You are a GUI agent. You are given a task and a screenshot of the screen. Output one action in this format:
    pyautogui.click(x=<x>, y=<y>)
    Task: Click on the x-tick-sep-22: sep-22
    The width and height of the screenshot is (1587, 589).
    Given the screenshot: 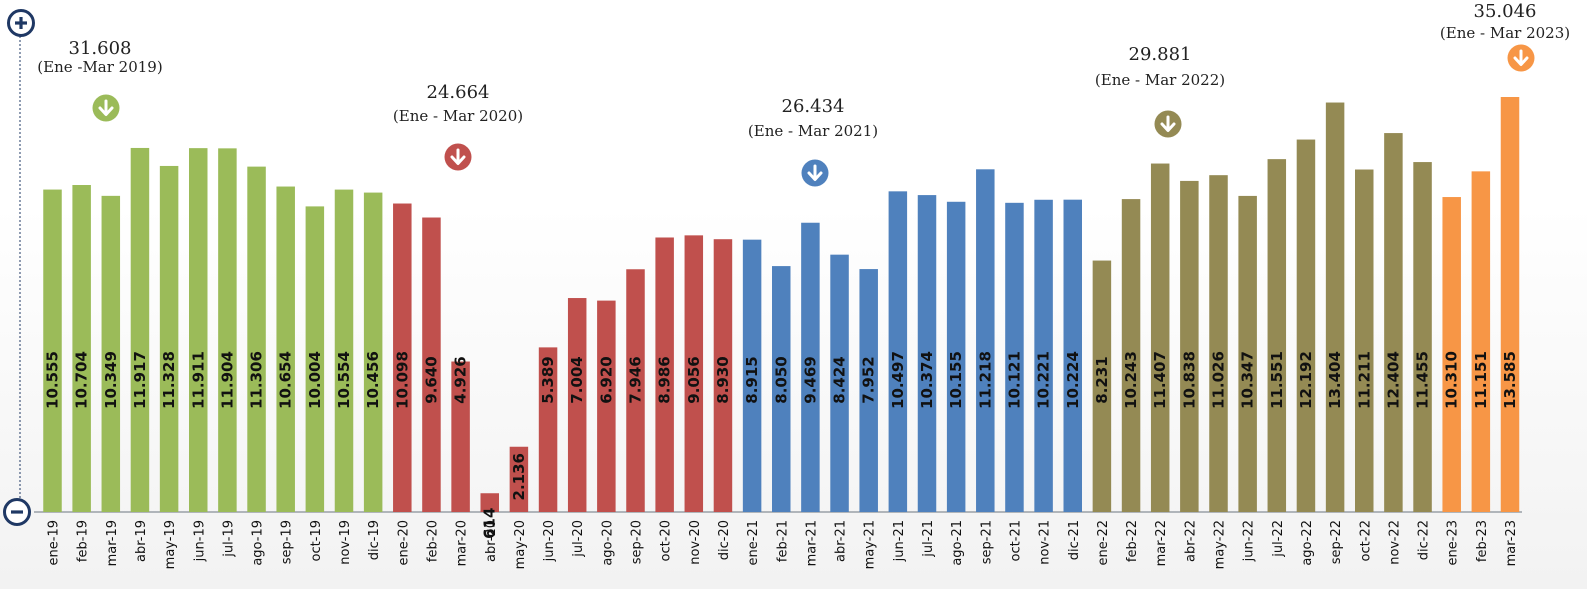 What is the action you would take?
    pyautogui.click(x=1336, y=542)
    